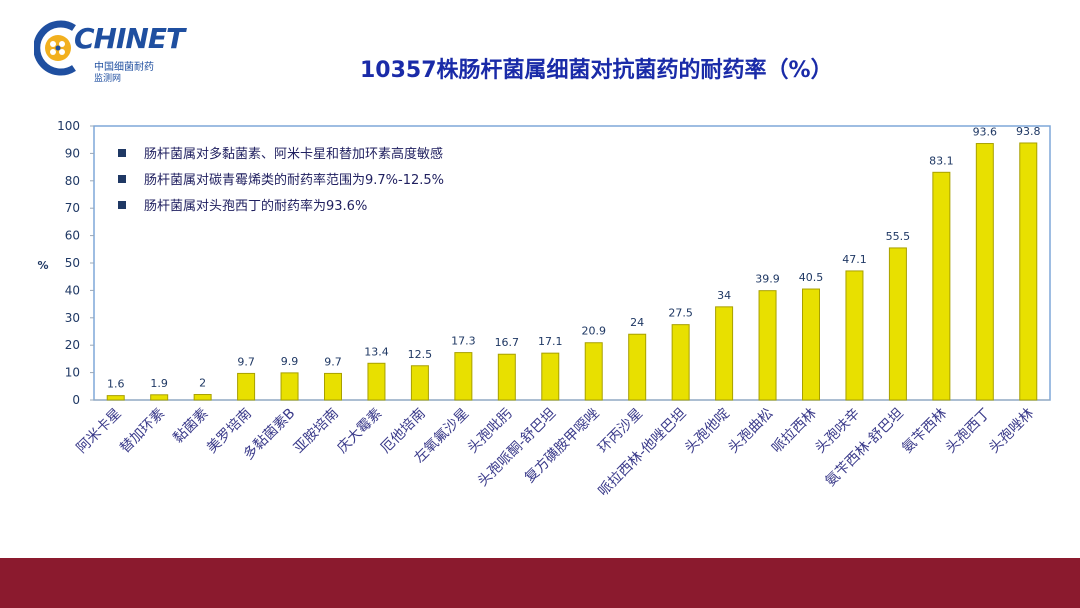 The image size is (1080, 608). Describe the element at coordinates (294, 180) in the screenshot. I see `annotation-text: 肠杆菌属对碳青霉烯类的耐药率范围为9.7%-12.5%` at that location.